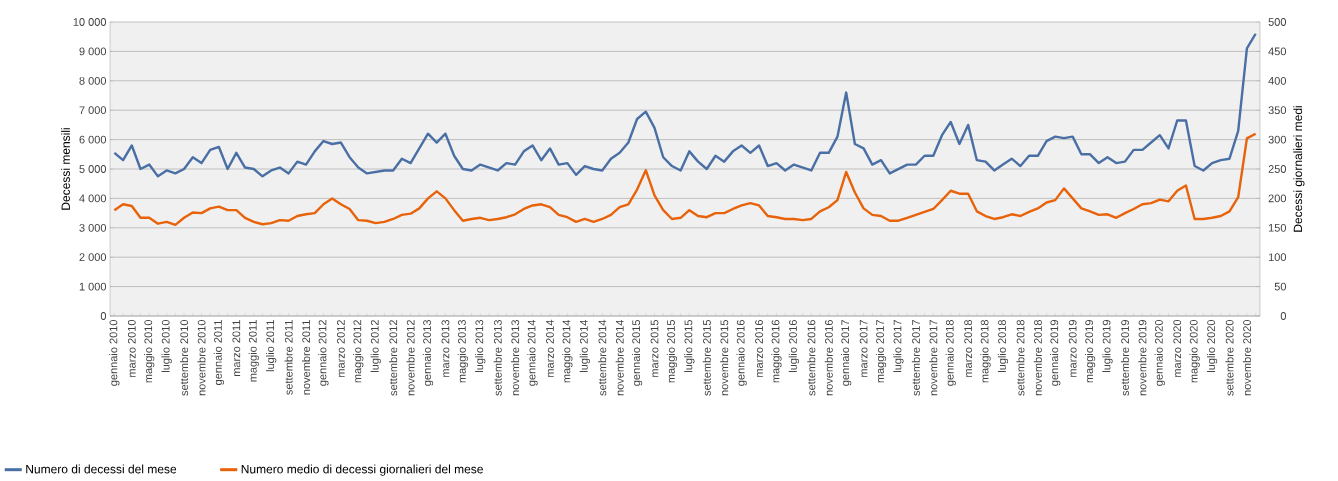 The width and height of the screenshot is (1338, 481). What do you see at coordinates (1299, 169) in the screenshot?
I see `y2-axis-title: Decessi giornalieri medi` at bounding box center [1299, 169].